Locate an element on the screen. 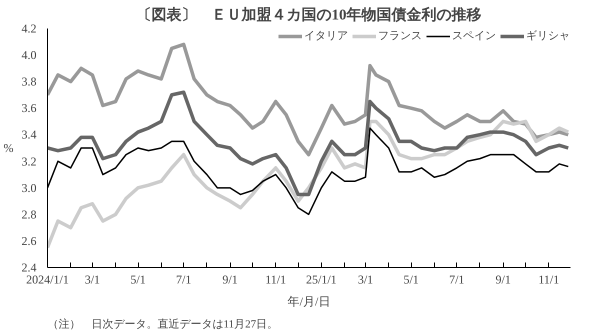 This screenshot has height=335, width=600. y-tick-label: 3.4 is located at coordinates (29, 135).